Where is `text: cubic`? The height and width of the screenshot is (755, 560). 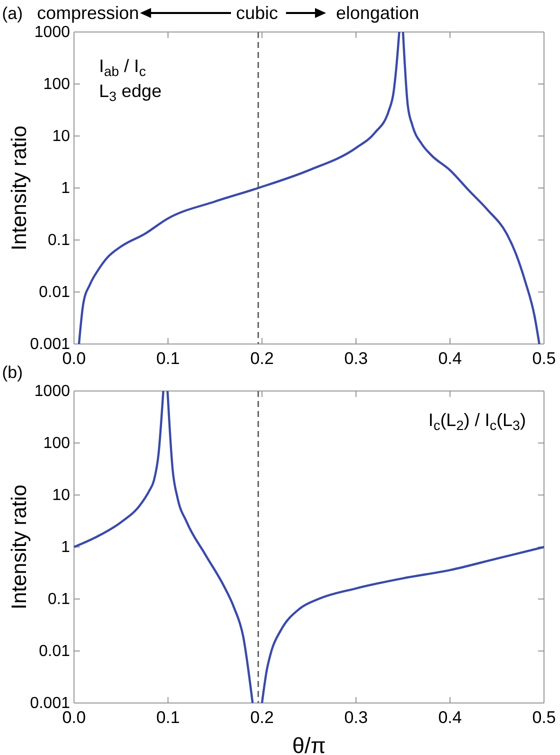 text: cubic is located at coordinates (257, 13).